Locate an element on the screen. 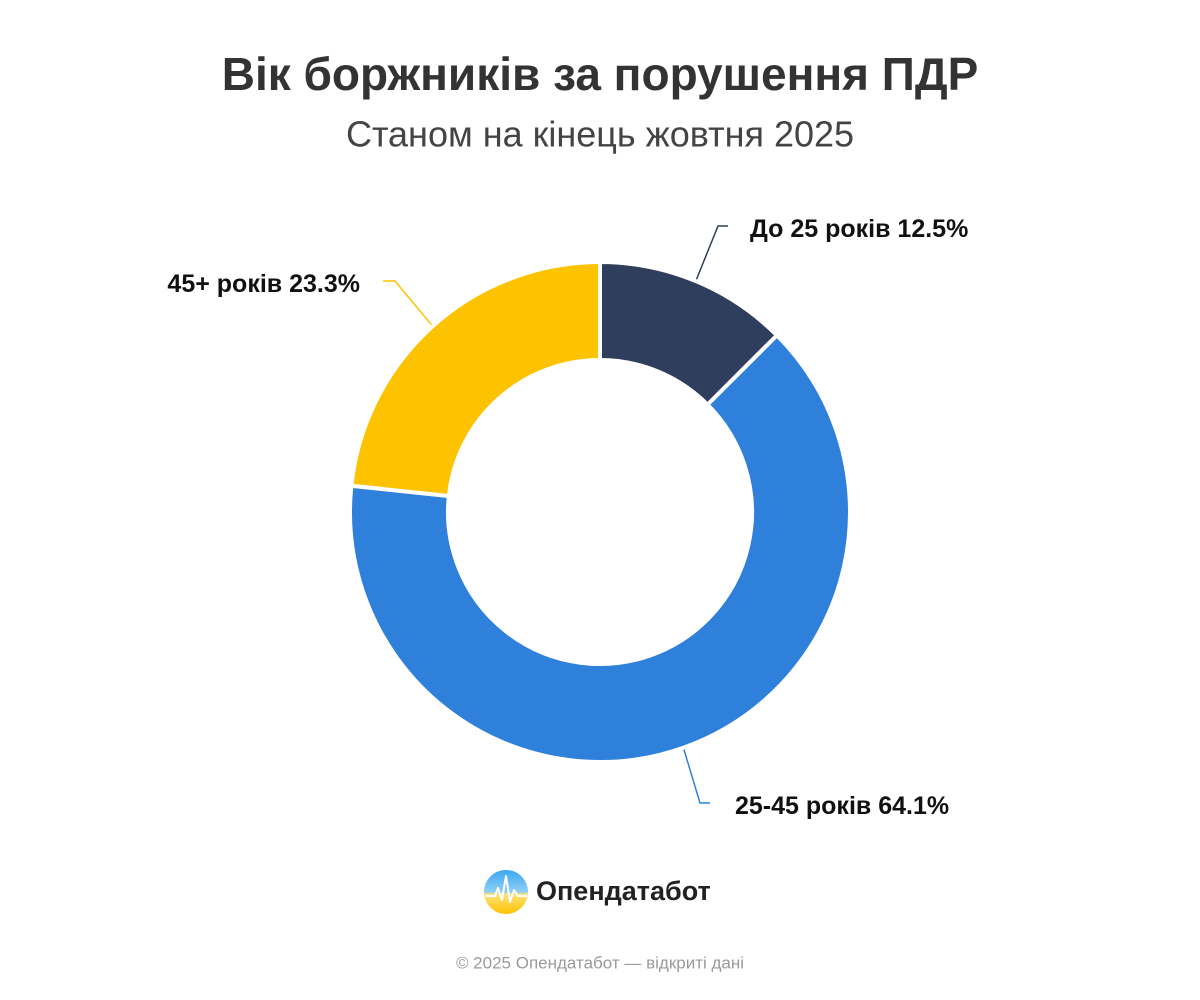  category-label: 45+ років is located at coordinates (224, 284).